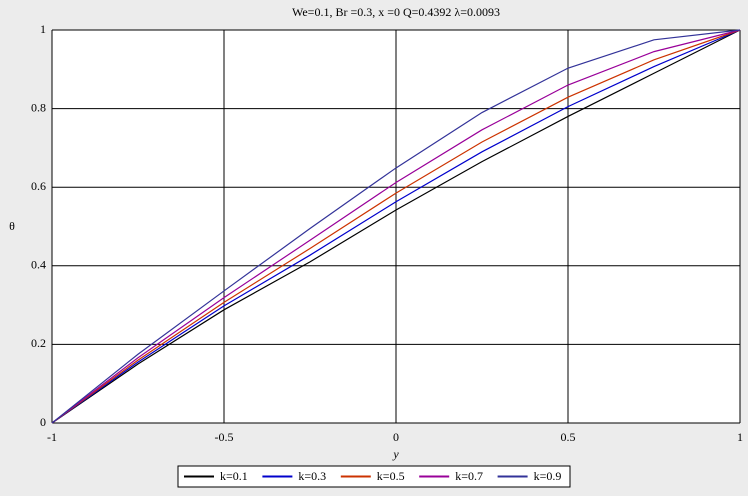  Describe the element at coordinates (391, 476) in the screenshot. I see `legend-label: k=0.5` at that location.